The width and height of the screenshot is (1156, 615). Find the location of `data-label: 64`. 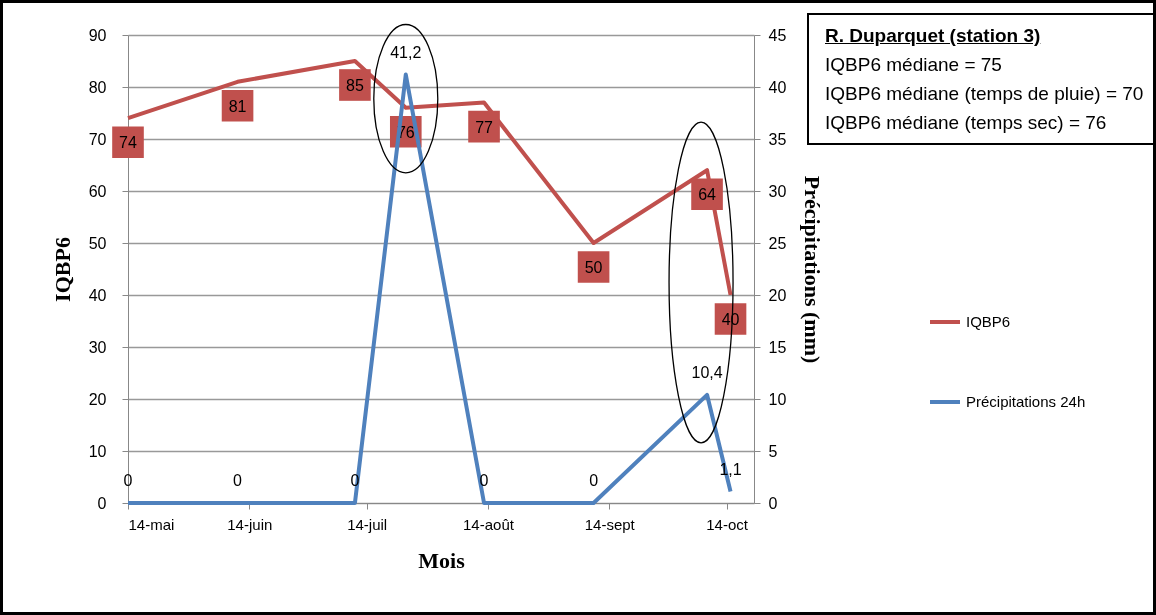

data-label: 64 is located at coordinates (707, 195).